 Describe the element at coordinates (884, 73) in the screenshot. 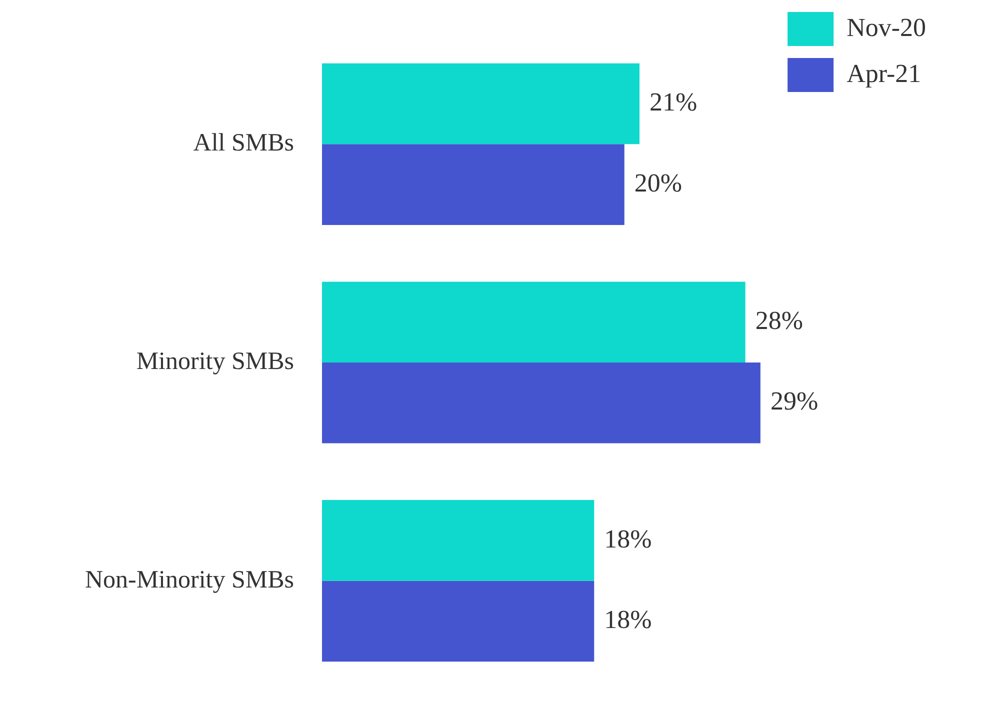

I see `legend-label: Apr-21` at that location.